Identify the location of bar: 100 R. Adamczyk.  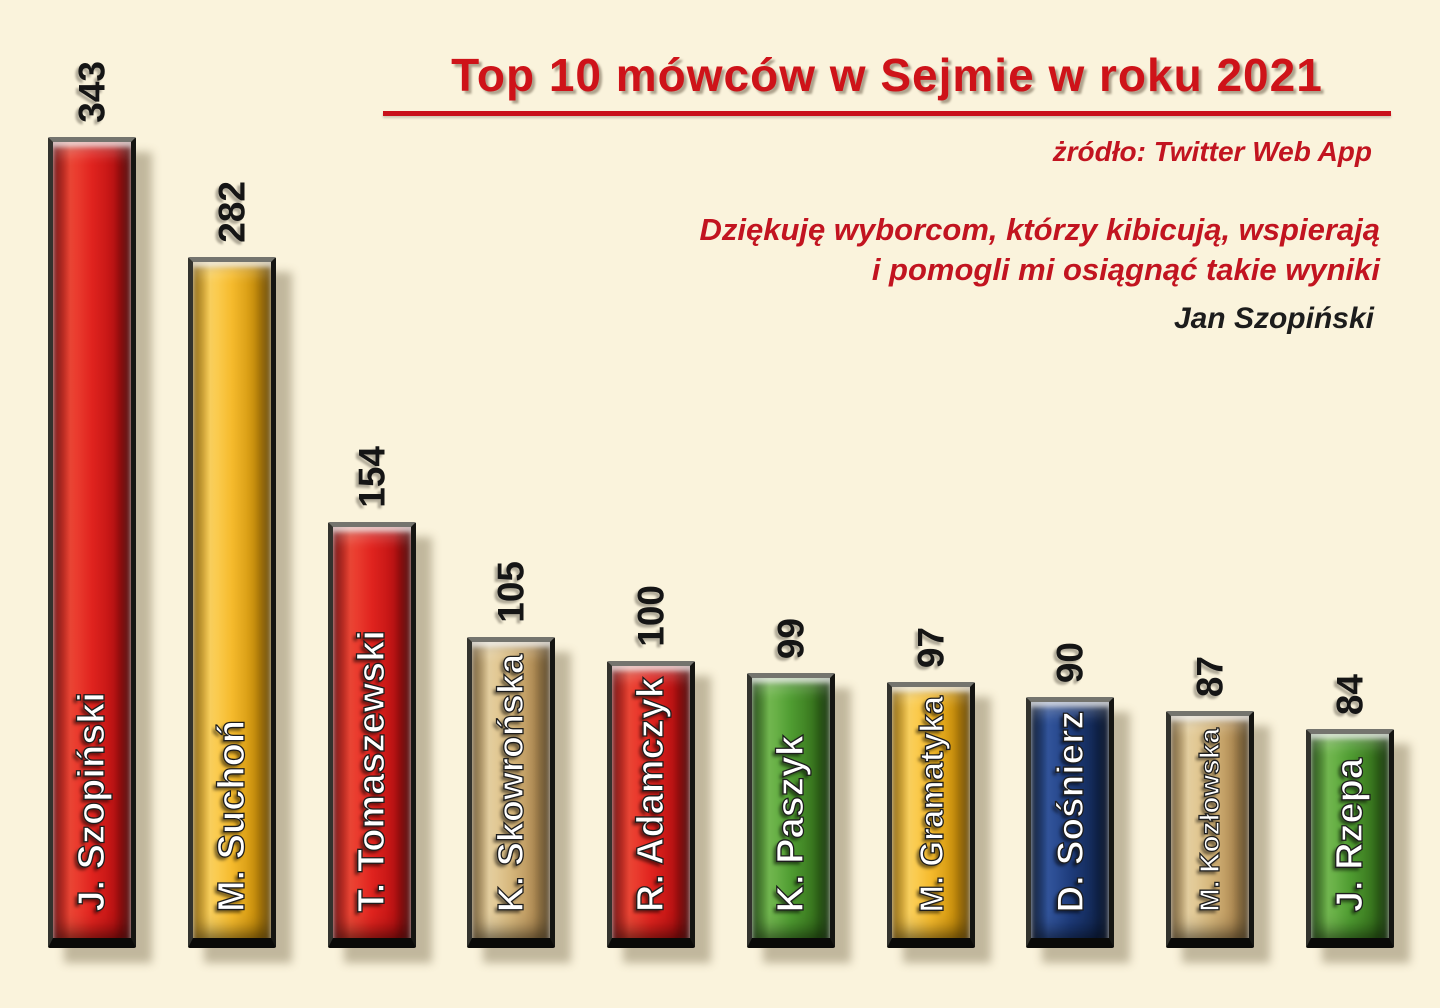
(651, 766).